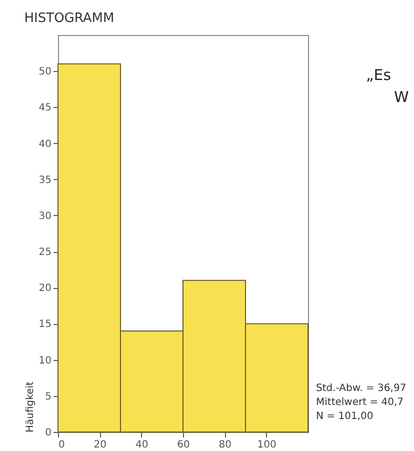 The width and height of the screenshot is (414, 451). Describe the element at coordinates (345, 416) in the screenshot. I see `text: N = 101,00` at that location.